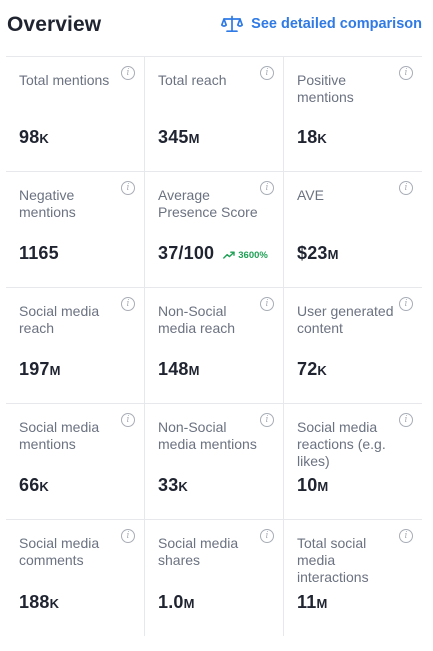  I want to click on metric-value: 148M, so click(179, 369).